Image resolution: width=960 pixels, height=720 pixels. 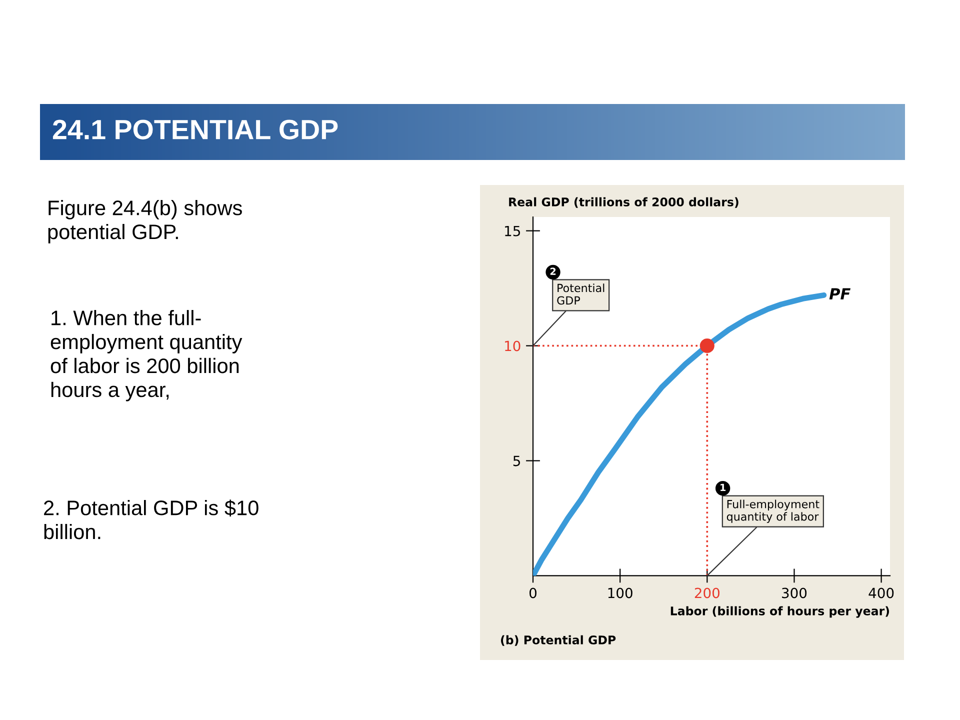 What do you see at coordinates (145, 222) in the screenshot?
I see `caption: Figure 24.4(b) shows potential GDP.` at bounding box center [145, 222].